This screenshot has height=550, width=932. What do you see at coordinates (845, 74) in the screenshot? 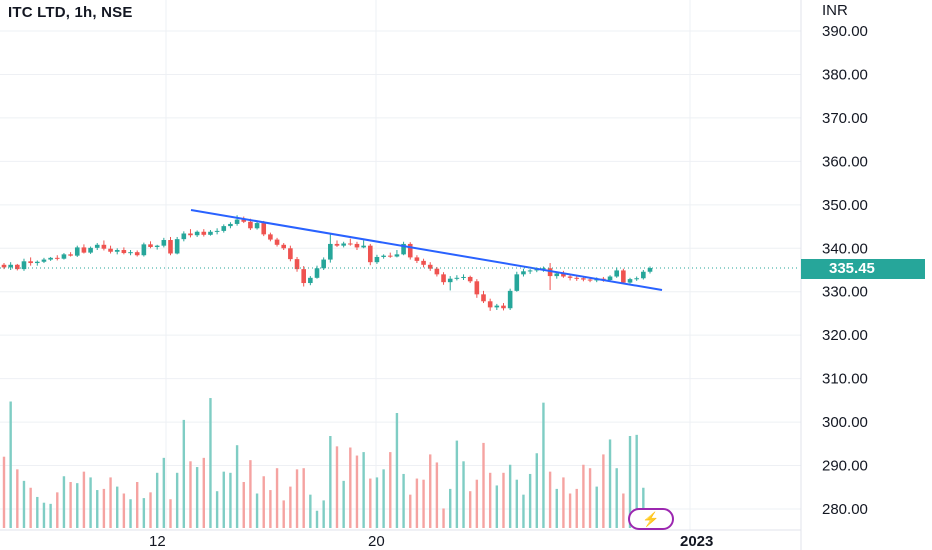
I see `price-tick-label: 380.00` at bounding box center [845, 74].